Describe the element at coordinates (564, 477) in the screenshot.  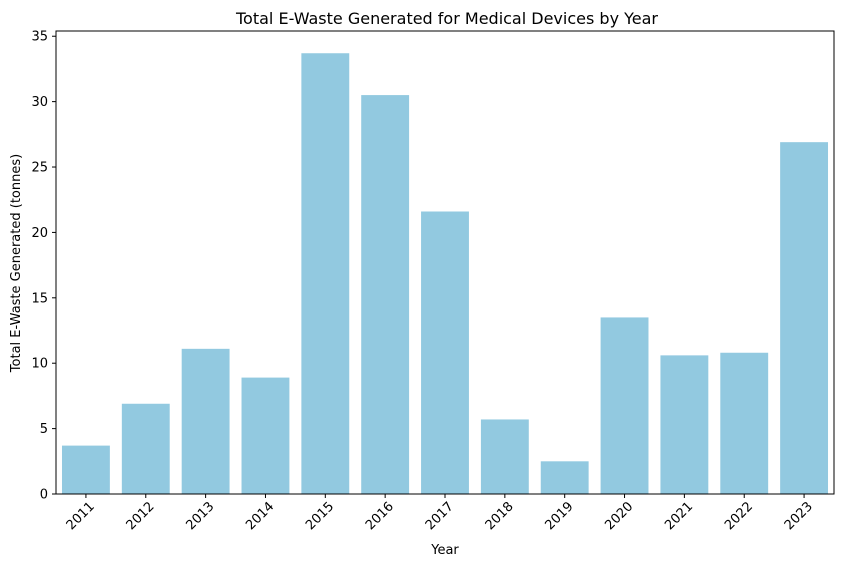
I see `bar-2019` at that location.